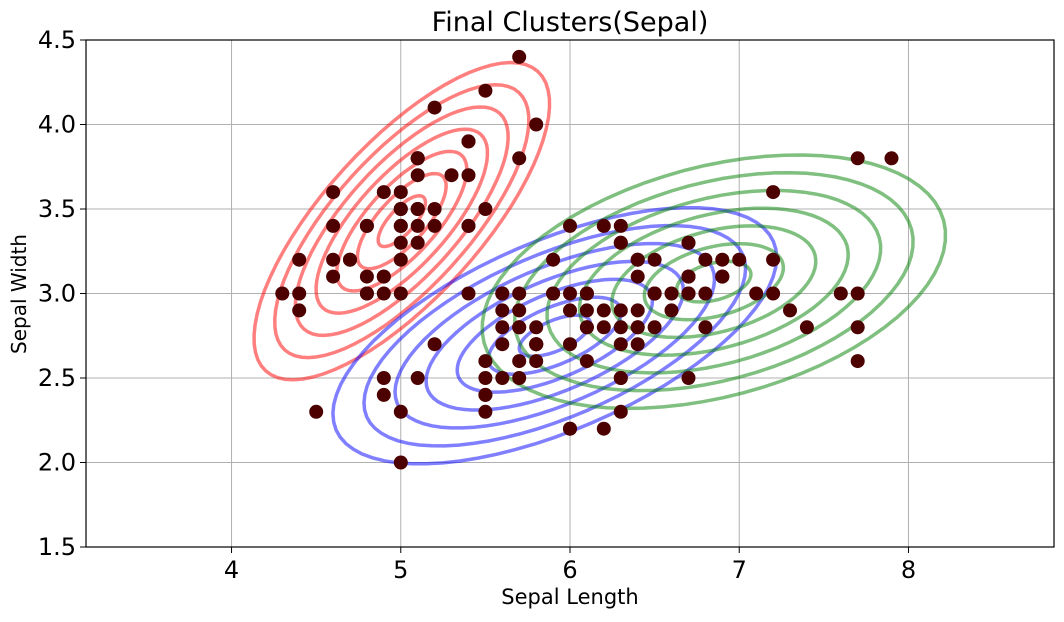 The image size is (1064, 622). What do you see at coordinates (570, 22) in the screenshot?
I see `chart-title: Final Clusters(Sepal)` at bounding box center [570, 22].